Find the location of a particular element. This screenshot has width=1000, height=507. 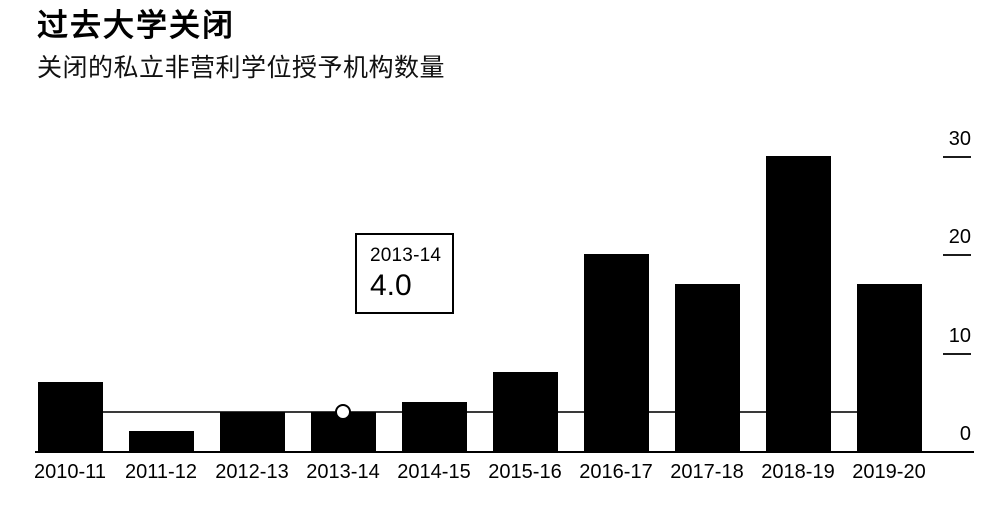

x-axis-line is located at coordinates (504, 452).